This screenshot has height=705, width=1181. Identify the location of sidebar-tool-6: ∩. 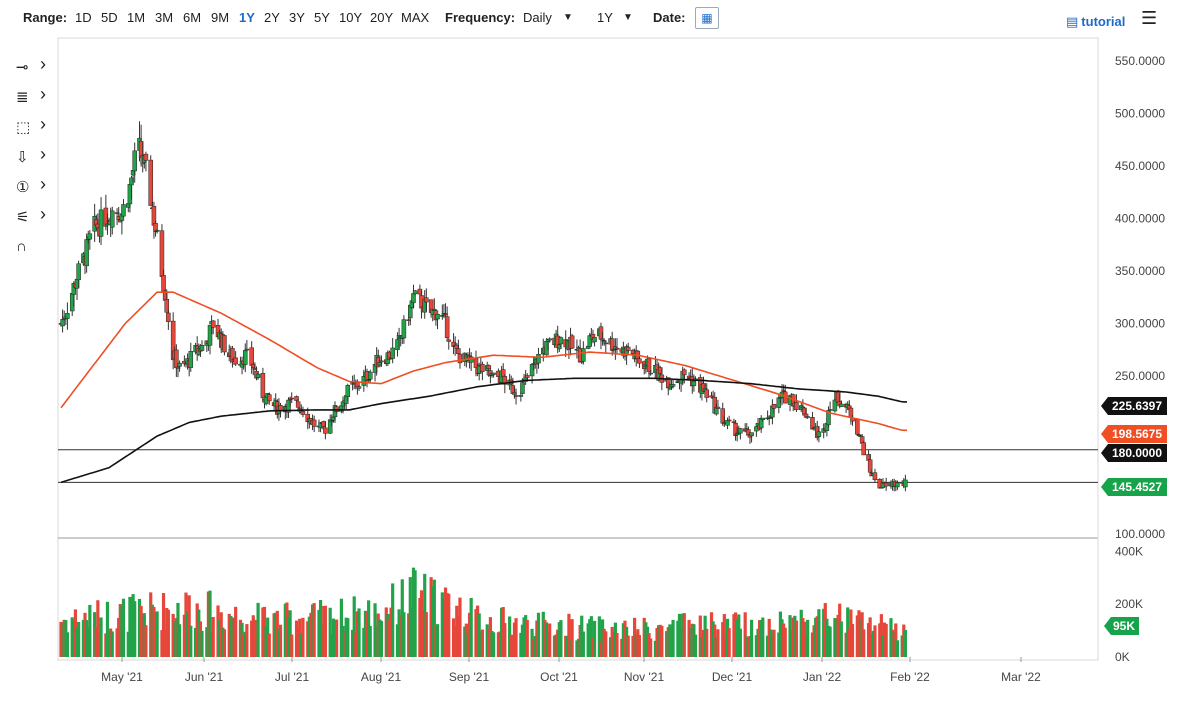
(34, 248).